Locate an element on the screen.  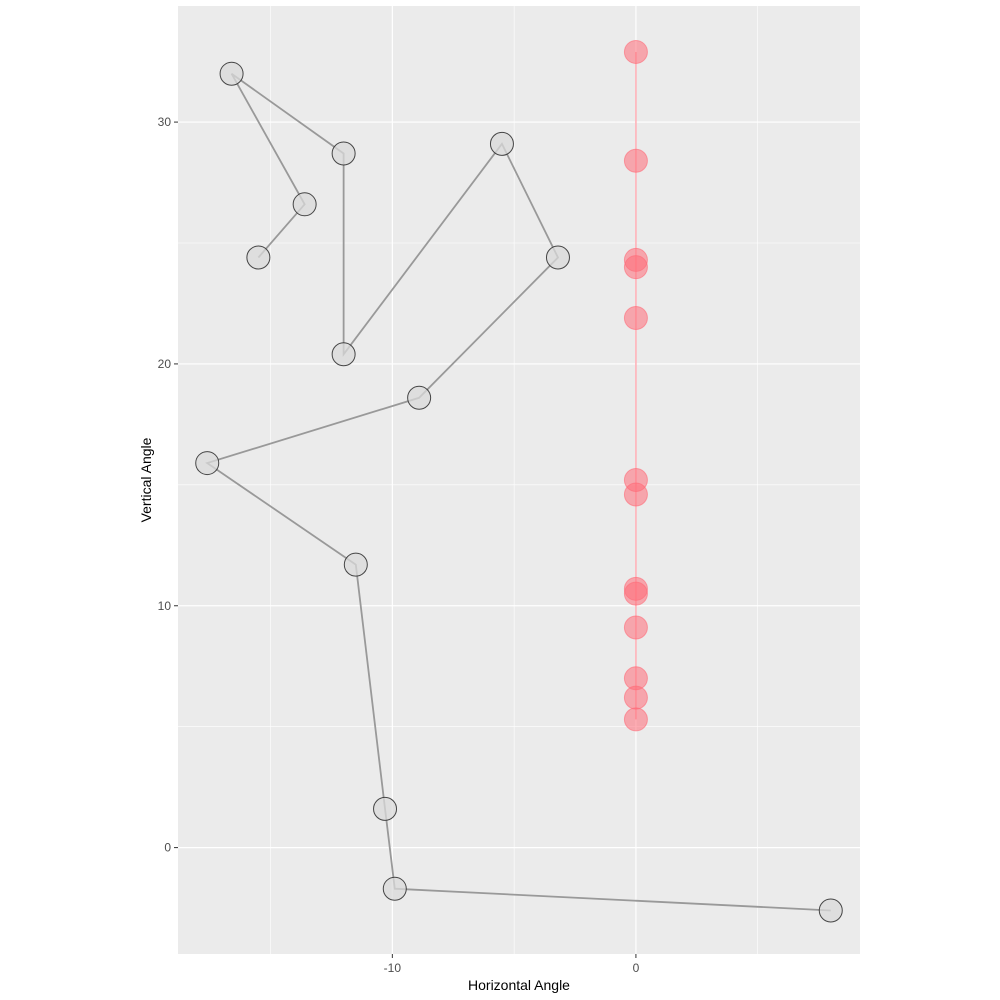
x-axis-title: Horizontal Angle is located at coordinates (519, 985).